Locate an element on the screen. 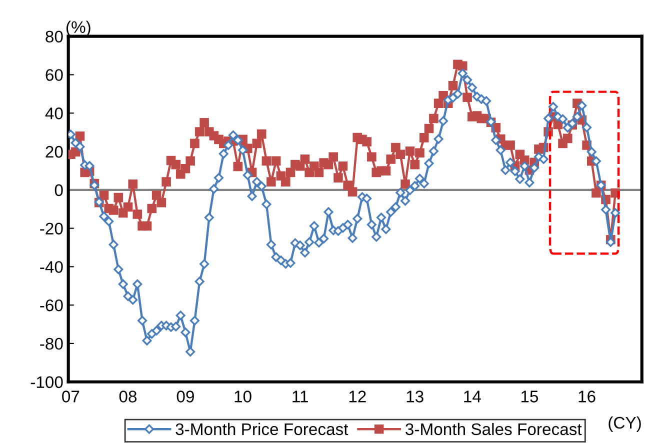  x-tick-label: 14 is located at coordinates (472, 396).